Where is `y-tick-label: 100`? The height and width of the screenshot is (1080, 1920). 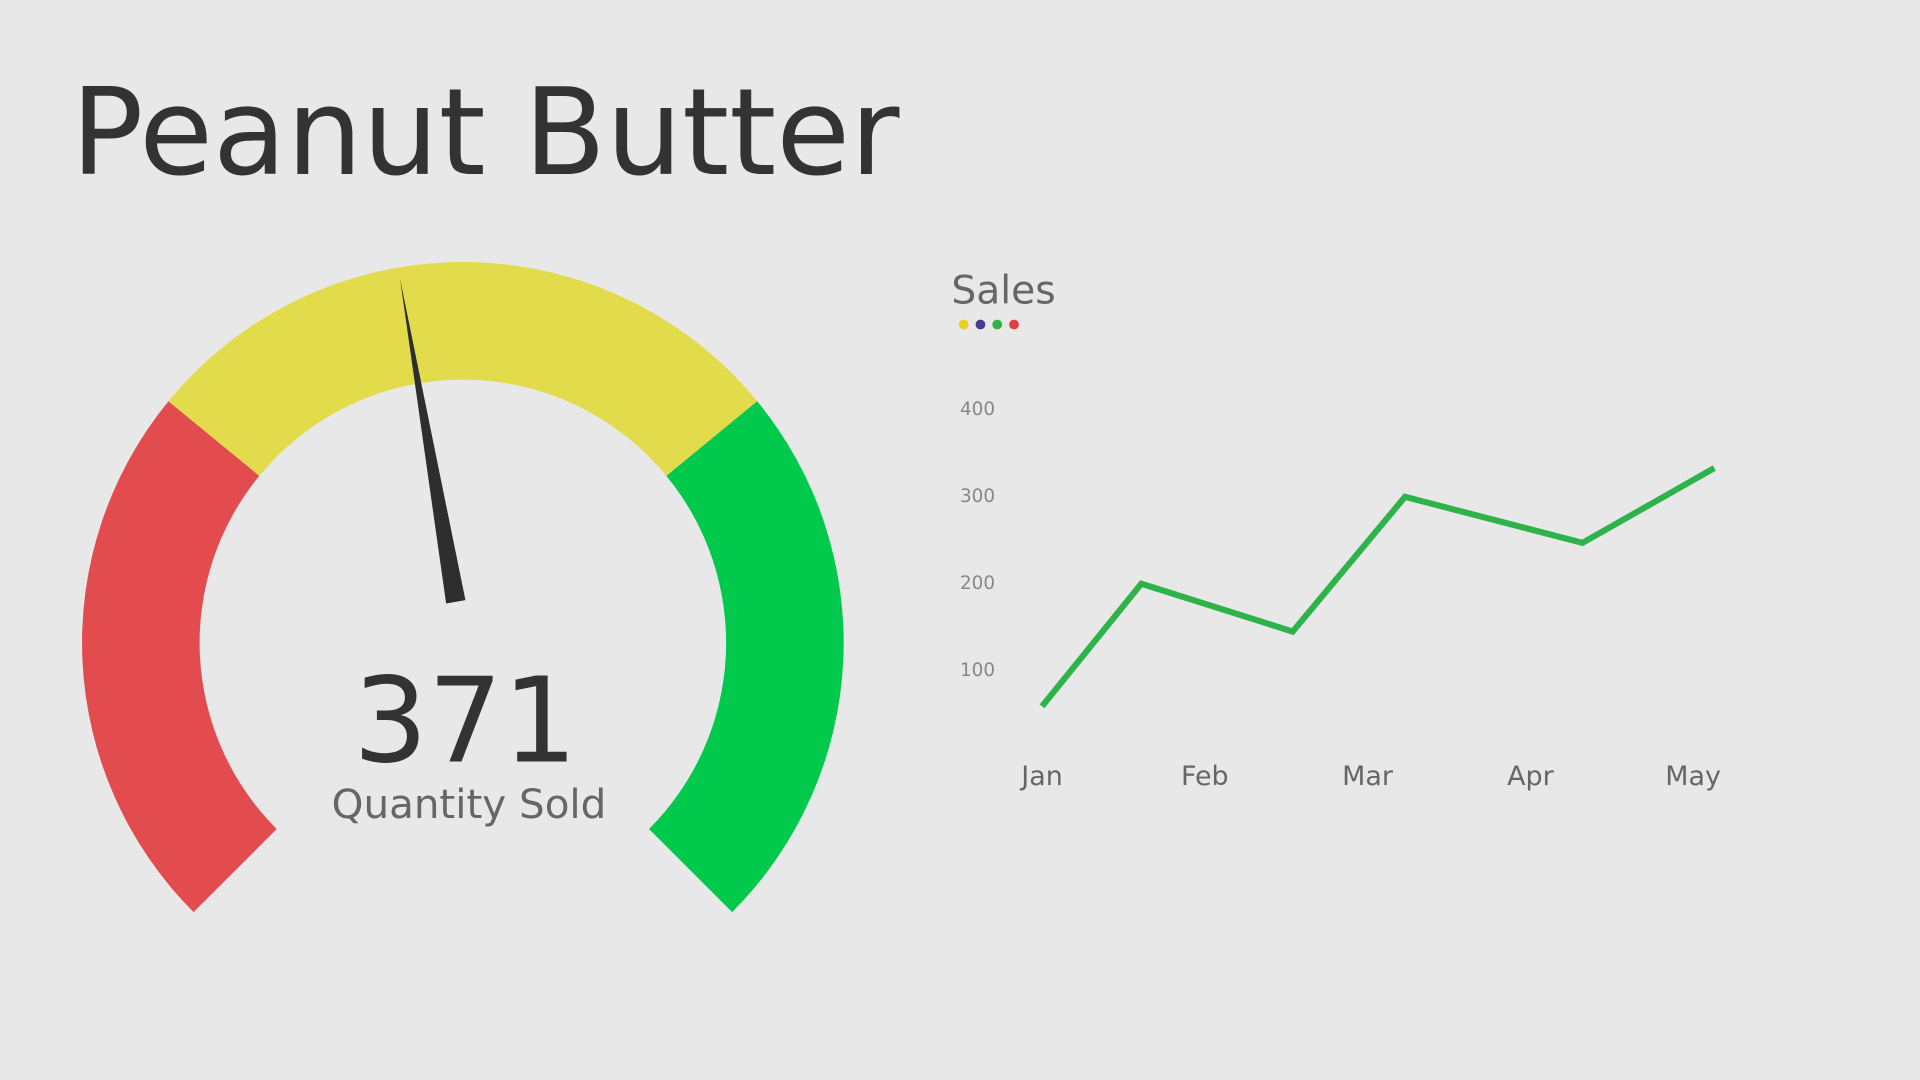 y-tick-label: 100 is located at coordinates (977, 670).